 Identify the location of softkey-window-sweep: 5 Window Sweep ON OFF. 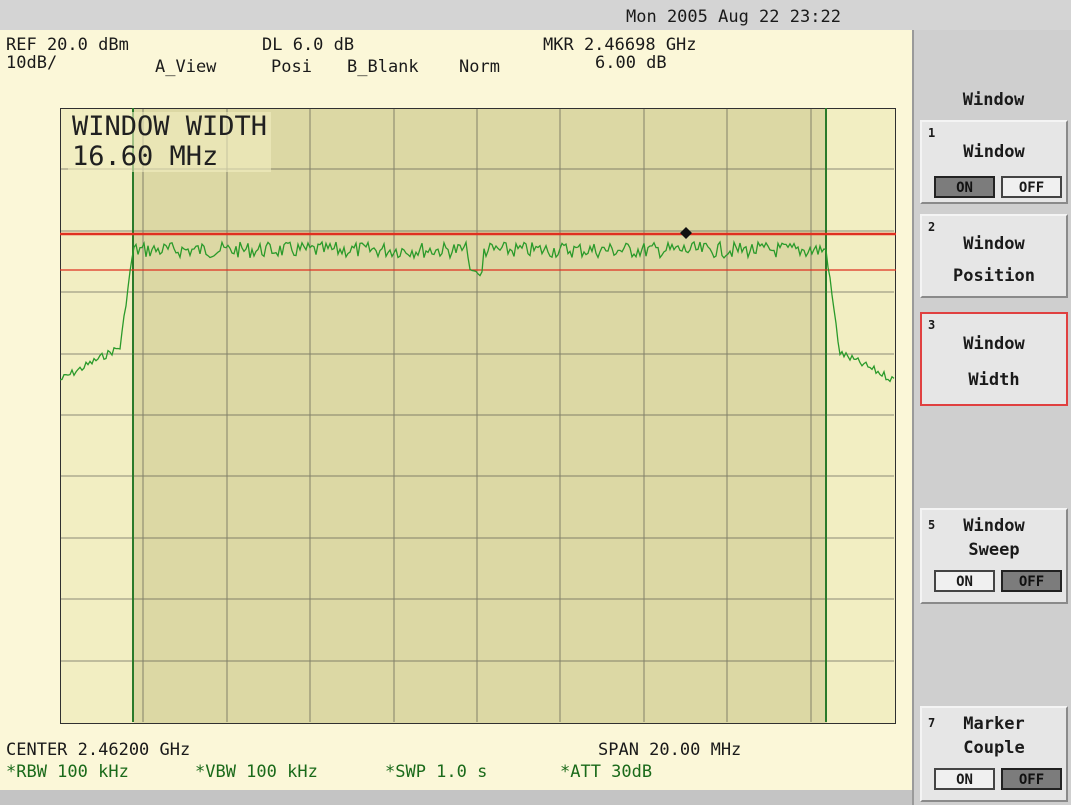
(994, 556).